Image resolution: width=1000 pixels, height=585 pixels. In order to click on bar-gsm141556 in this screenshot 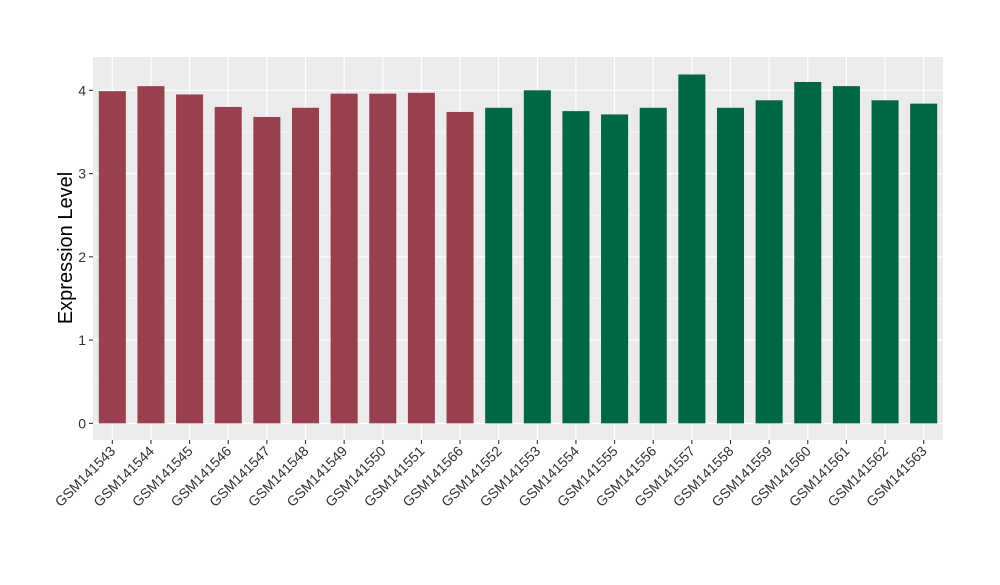, I will do `click(653, 265)`.